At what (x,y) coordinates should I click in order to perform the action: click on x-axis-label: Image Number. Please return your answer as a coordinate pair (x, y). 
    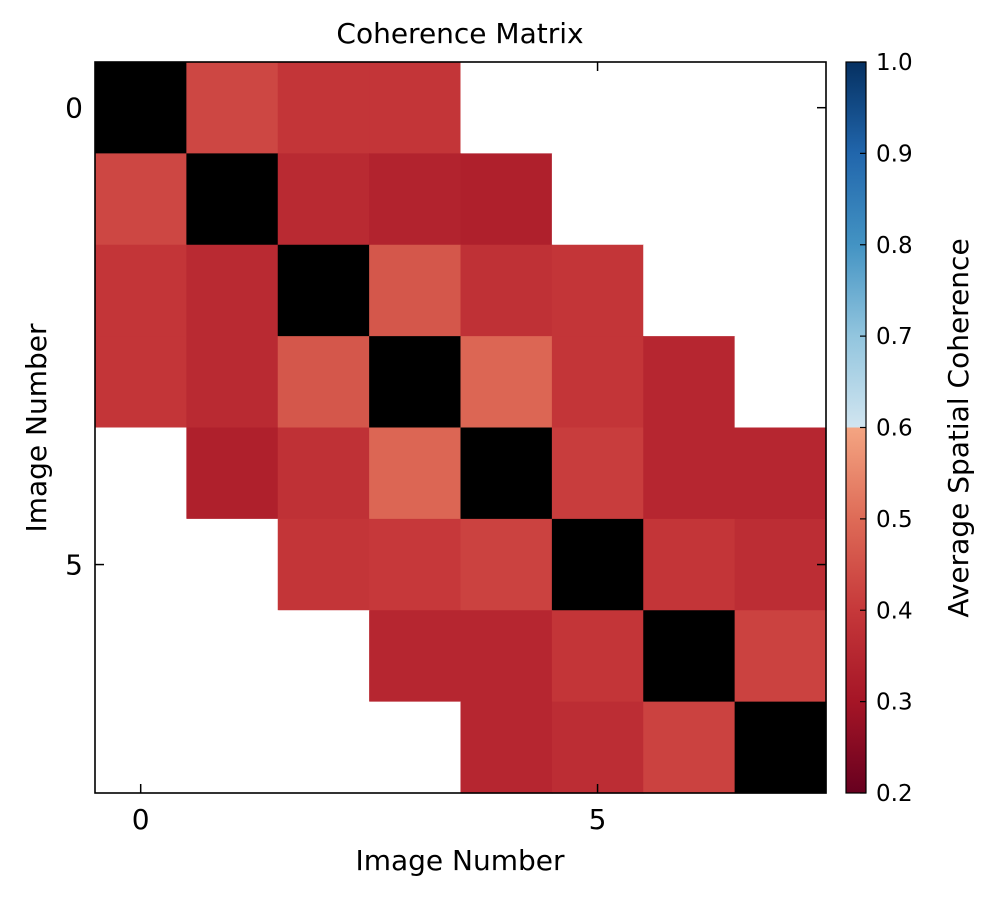
    Looking at the image, I should click on (460, 860).